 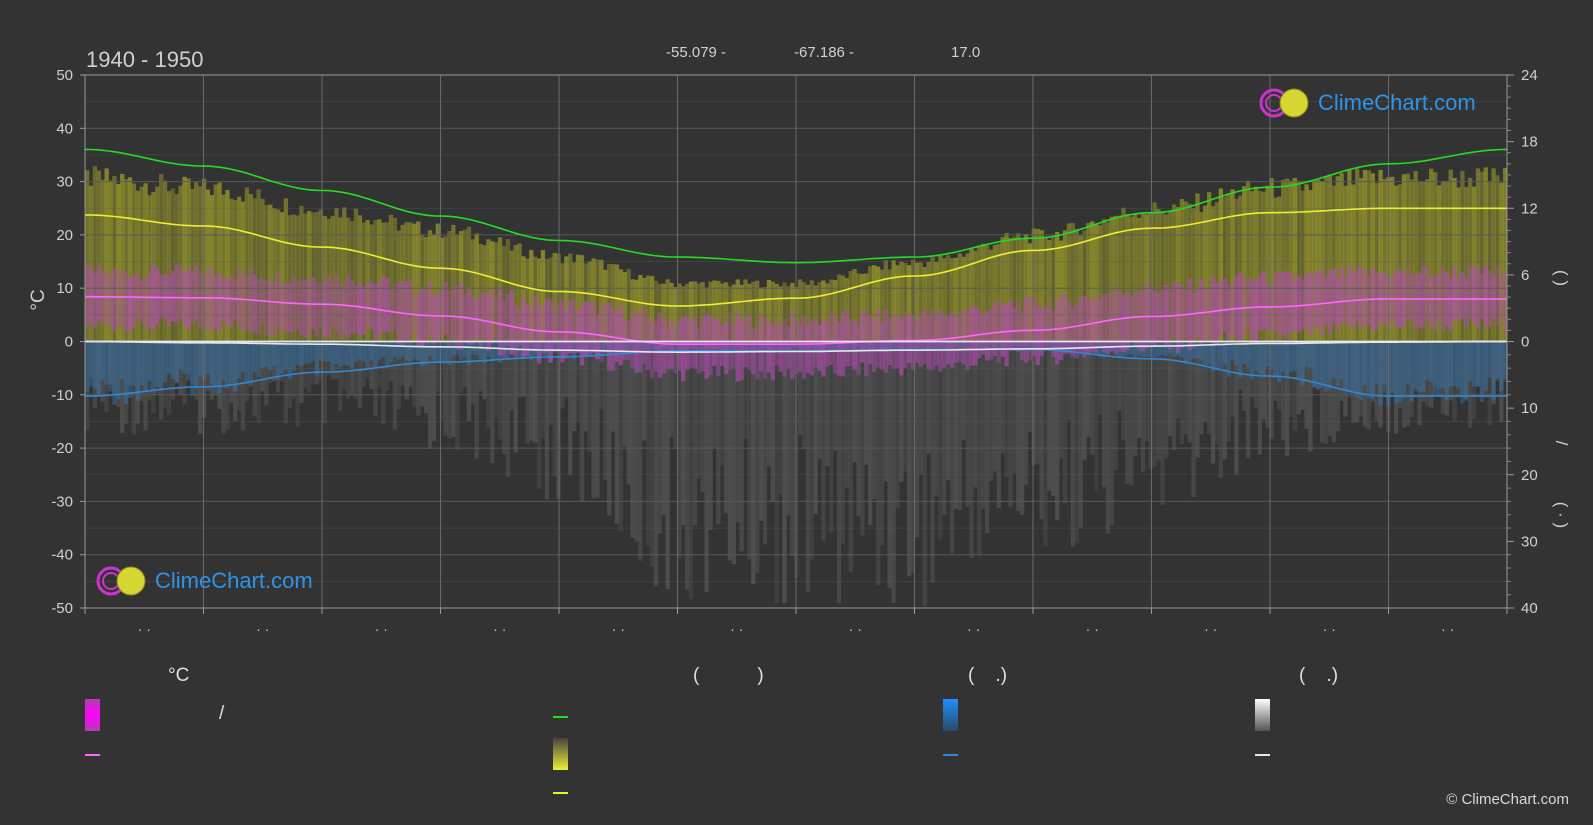 What do you see at coordinates (1367, 103) in the screenshot?
I see `logo-top: ClimeChart.com` at bounding box center [1367, 103].